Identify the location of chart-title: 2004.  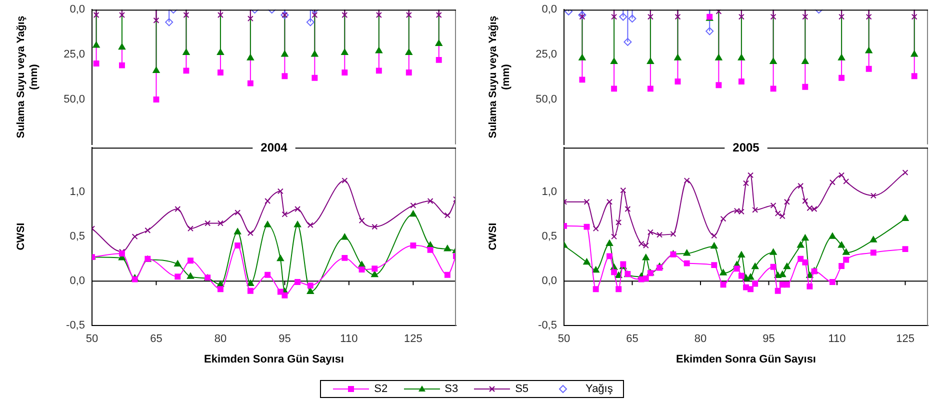
(274, 147).